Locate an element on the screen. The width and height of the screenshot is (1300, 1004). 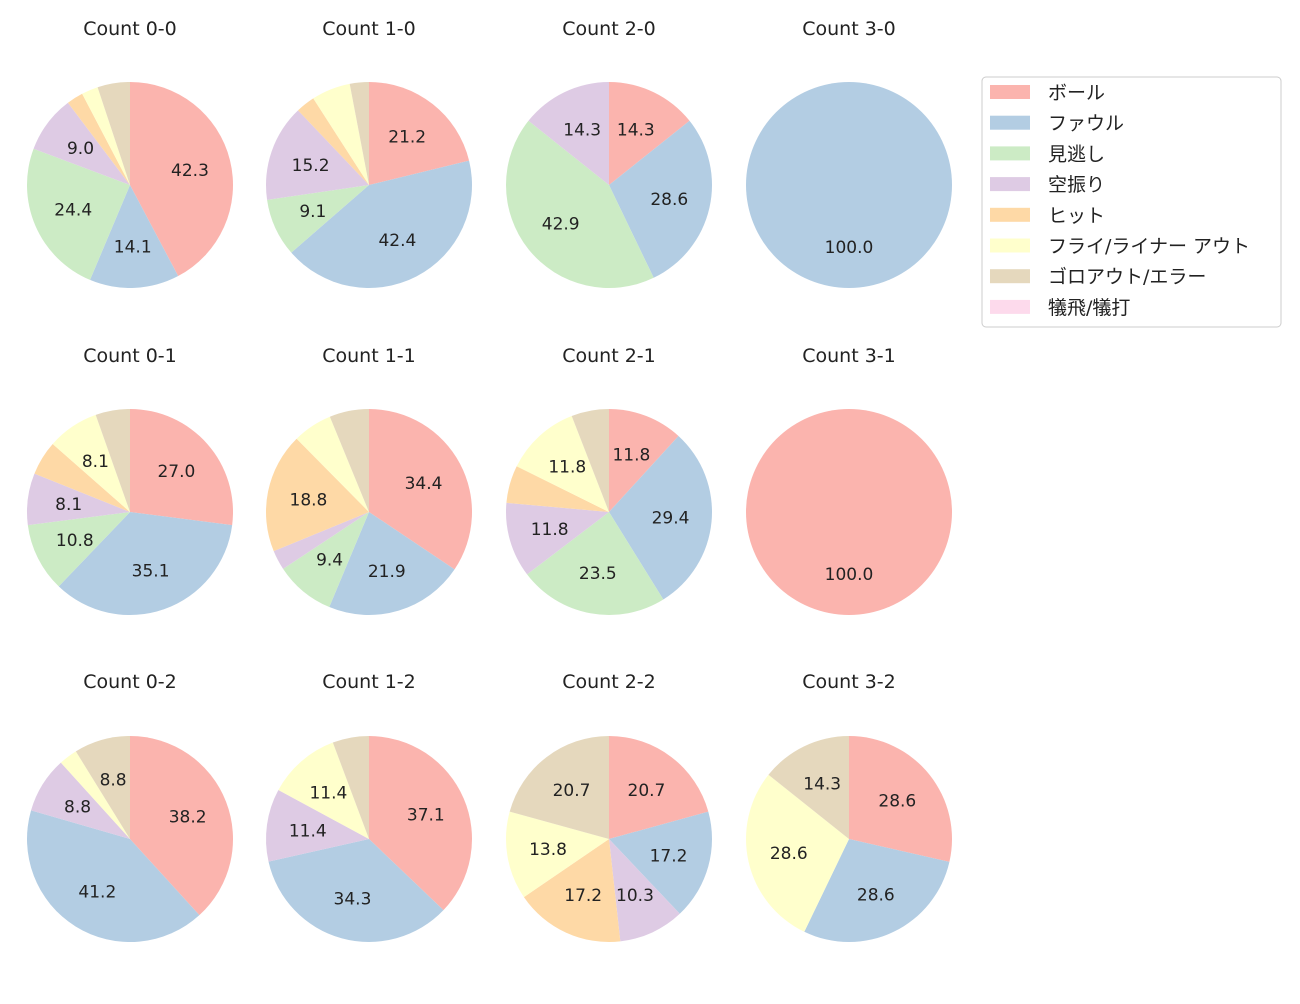
pie-title: Count 3-0 is located at coordinates (849, 29).